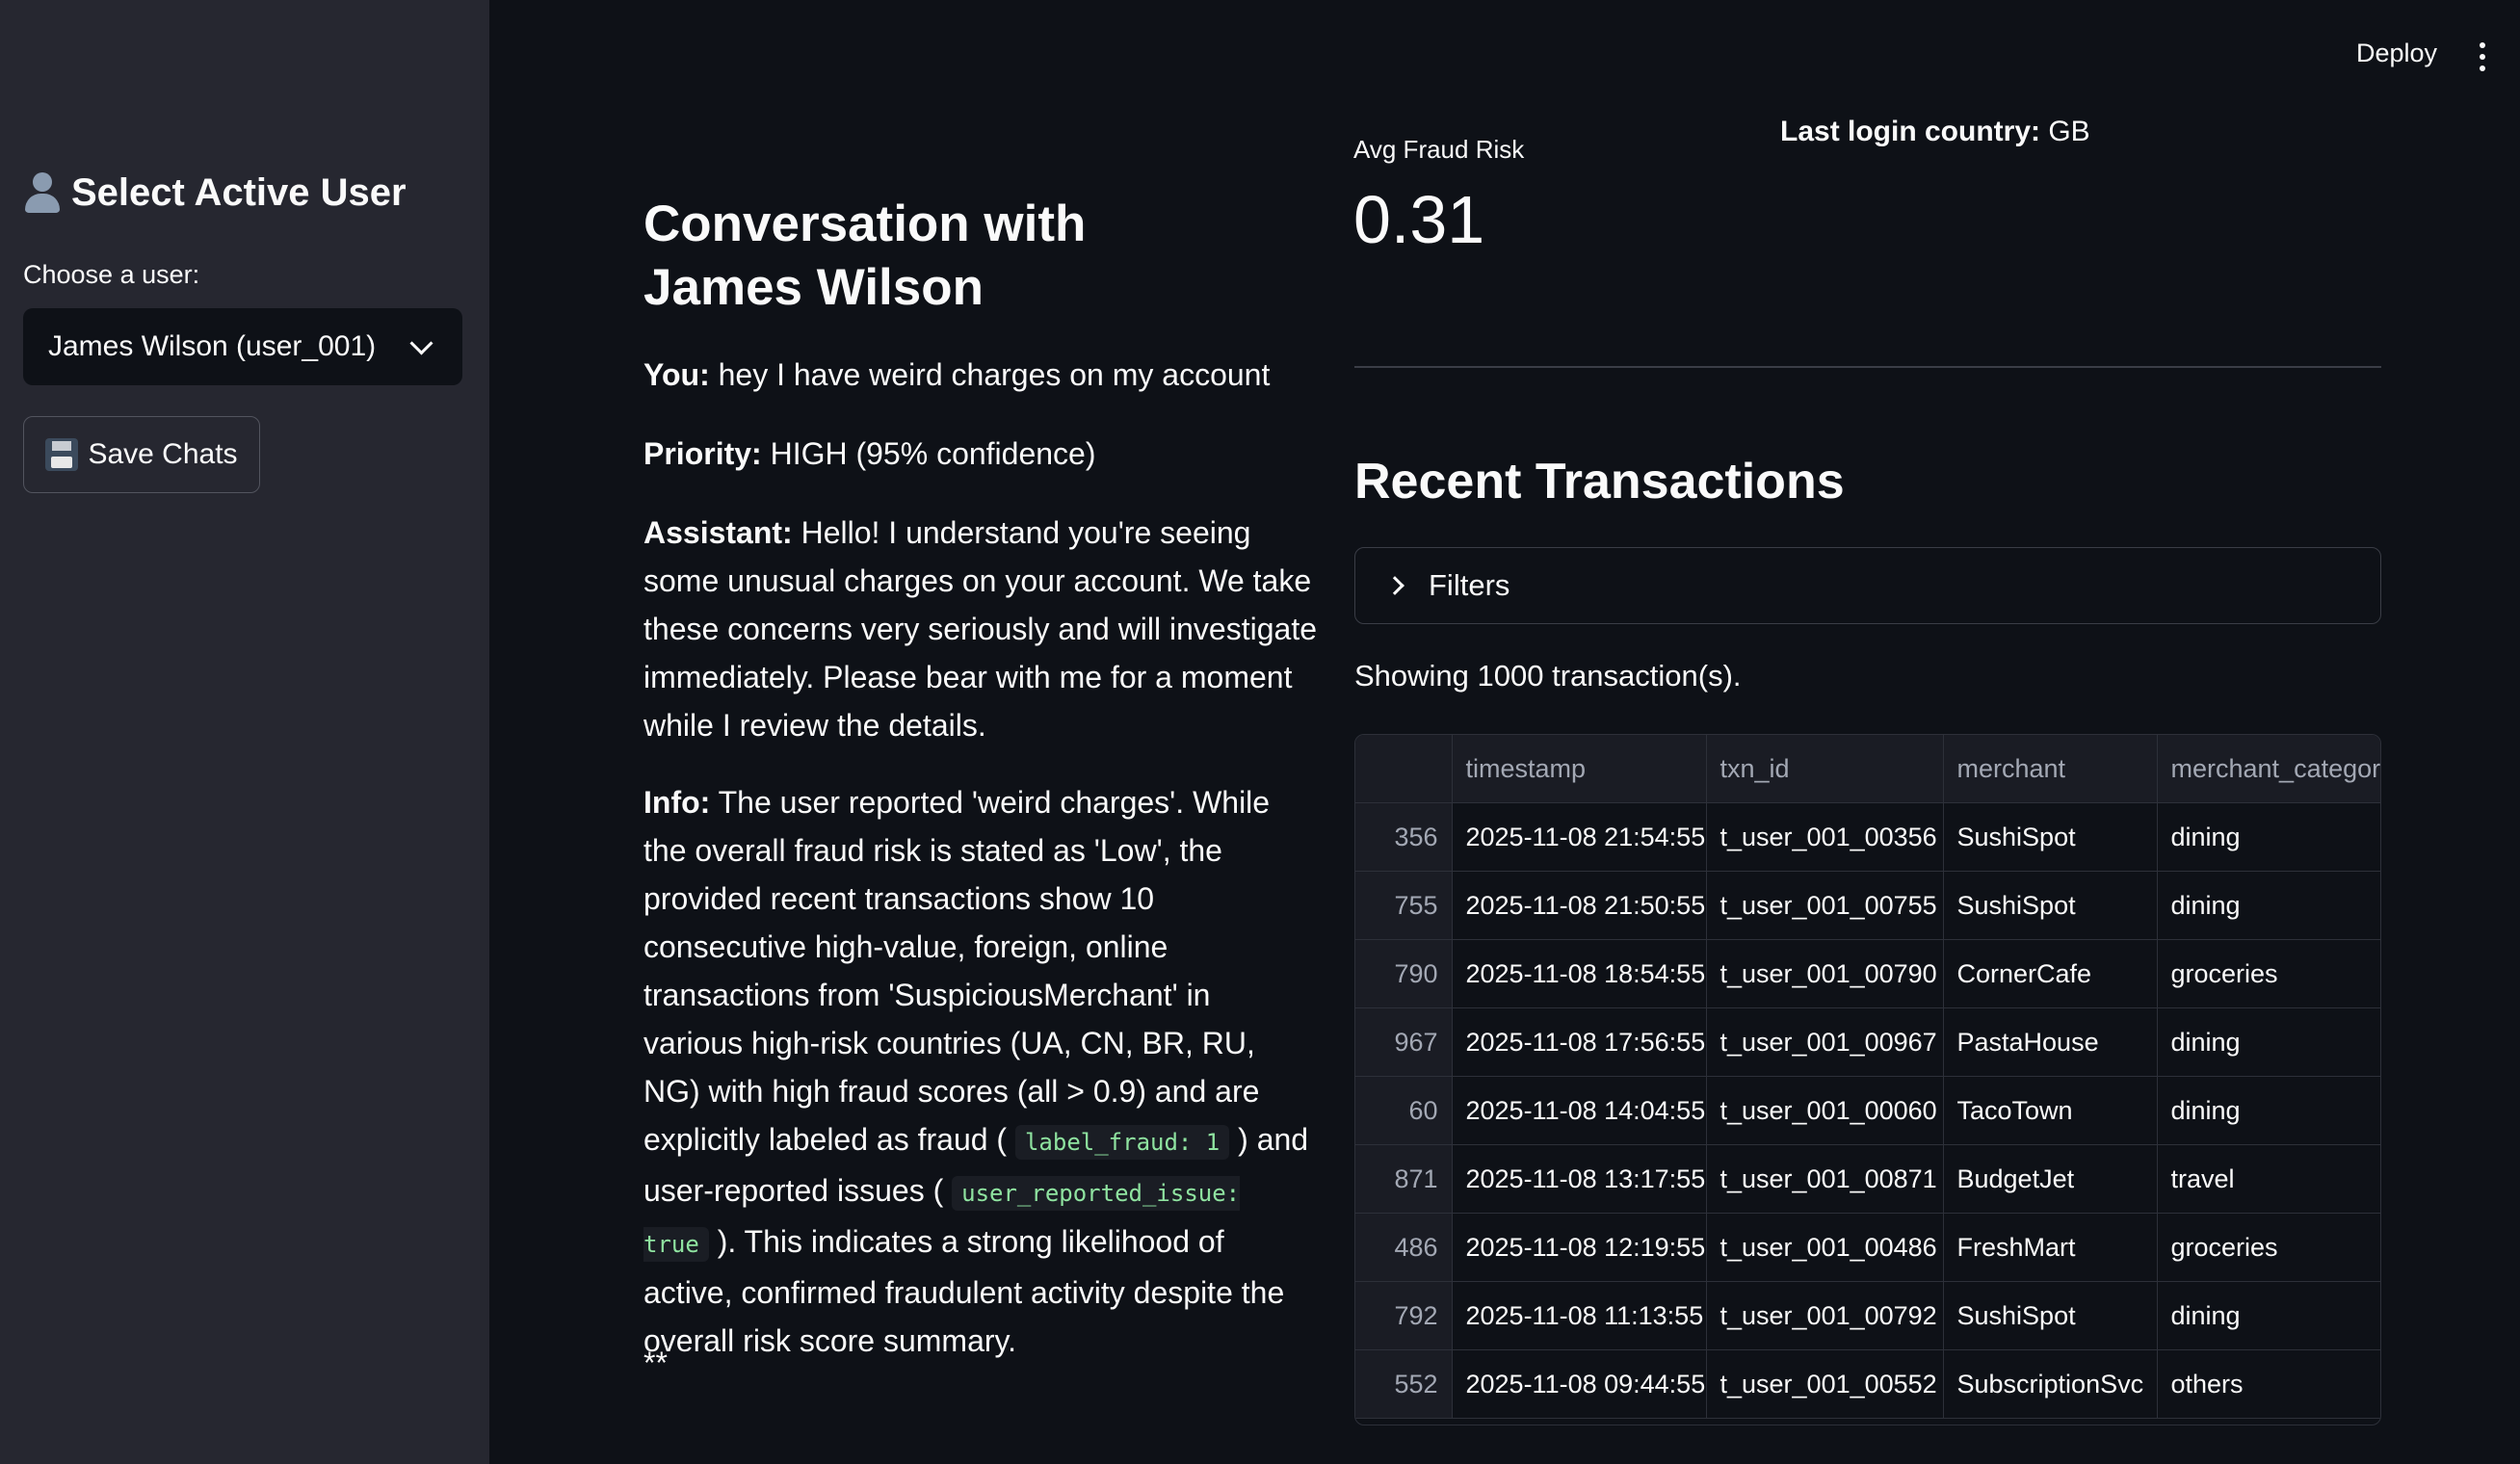 The image size is (2520, 1464). I want to click on save-chats-label: Save Chats, so click(163, 454).